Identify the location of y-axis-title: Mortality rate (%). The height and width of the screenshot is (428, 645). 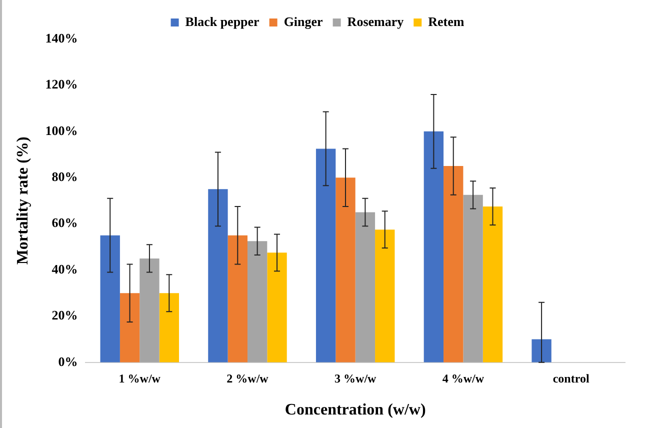
(23, 200).